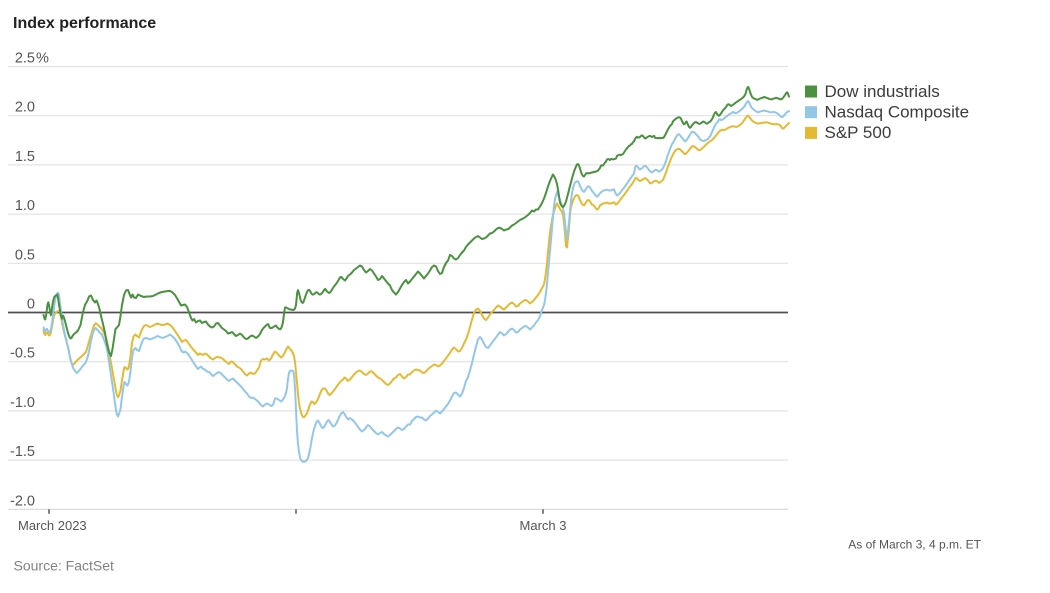  What do you see at coordinates (543, 525) in the screenshot?
I see `svg-text: March 3` at bounding box center [543, 525].